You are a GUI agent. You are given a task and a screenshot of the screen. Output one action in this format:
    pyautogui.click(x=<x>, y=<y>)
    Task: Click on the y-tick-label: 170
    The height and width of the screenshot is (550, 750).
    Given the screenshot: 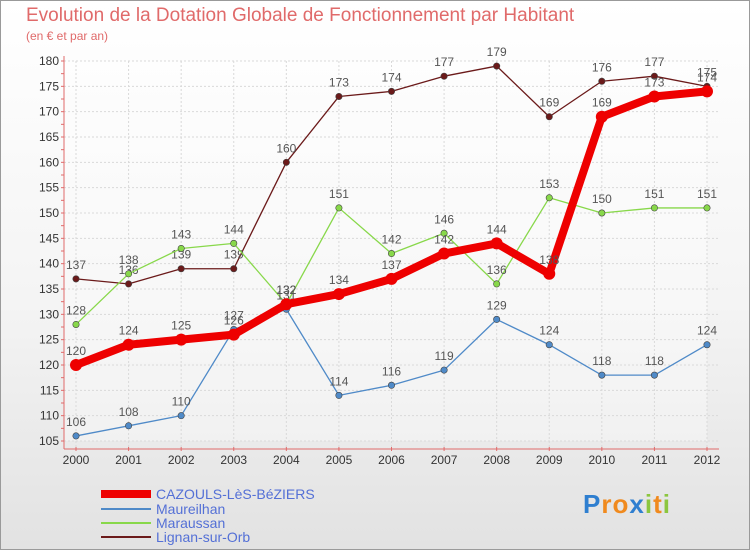 What is the action you would take?
    pyautogui.click(x=49, y=112)
    